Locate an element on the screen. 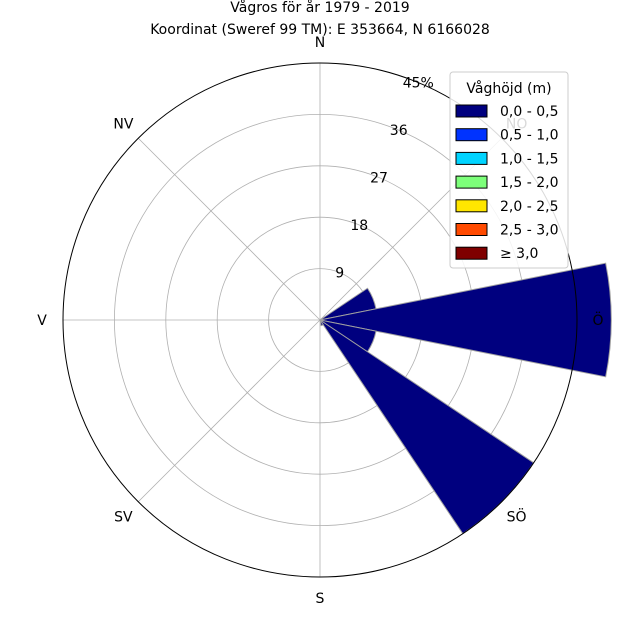  legend-box is located at coordinates (509, 170).